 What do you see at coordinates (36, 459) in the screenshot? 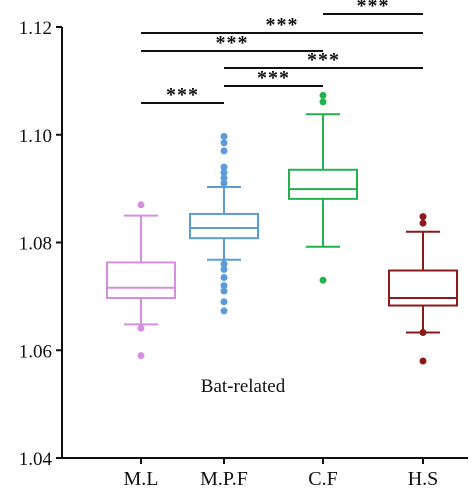
I see `y-tick-label: 1.04` at bounding box center [36, 459].